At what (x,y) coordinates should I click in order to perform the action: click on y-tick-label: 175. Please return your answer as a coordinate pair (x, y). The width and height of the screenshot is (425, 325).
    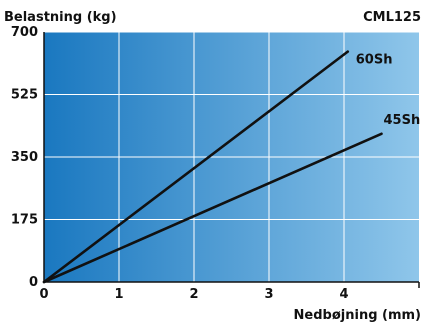
    Looking at the image, I should click on (24, 220).